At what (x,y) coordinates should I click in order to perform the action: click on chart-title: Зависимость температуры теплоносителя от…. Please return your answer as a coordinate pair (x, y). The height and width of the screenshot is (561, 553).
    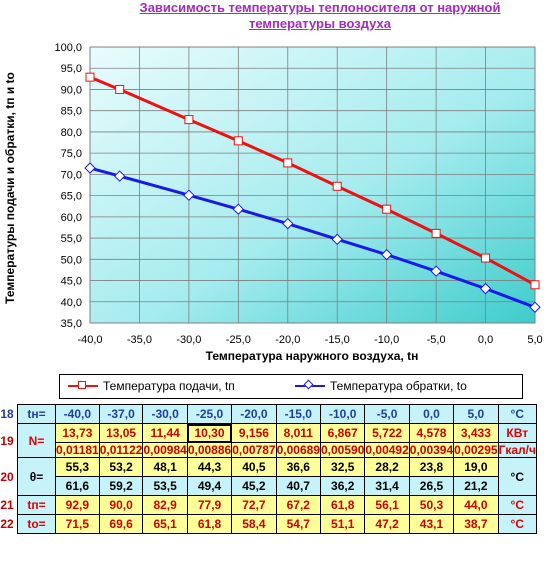
    Looking at the image, I should click on (320, 16).